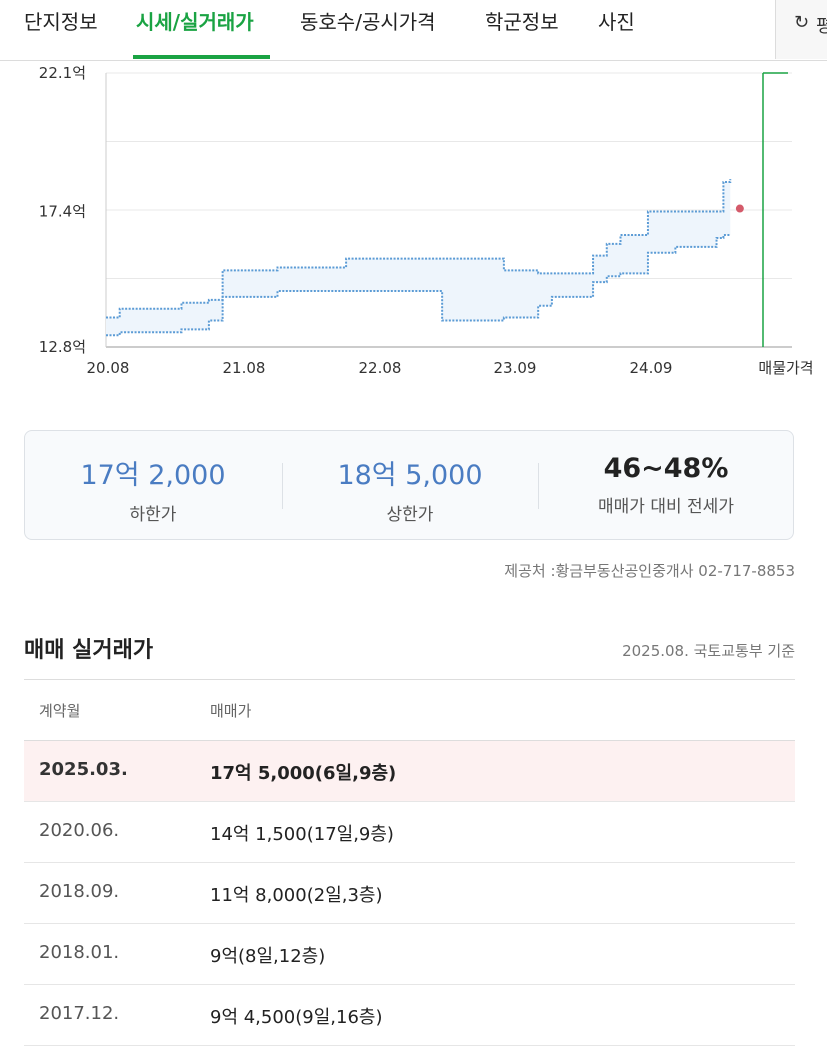 The image size is (827, 1046). What do you see at coordinates (79, 952) in the screenshot?
I see `row-month: 2018.01.` at bounding box center [79, 952].